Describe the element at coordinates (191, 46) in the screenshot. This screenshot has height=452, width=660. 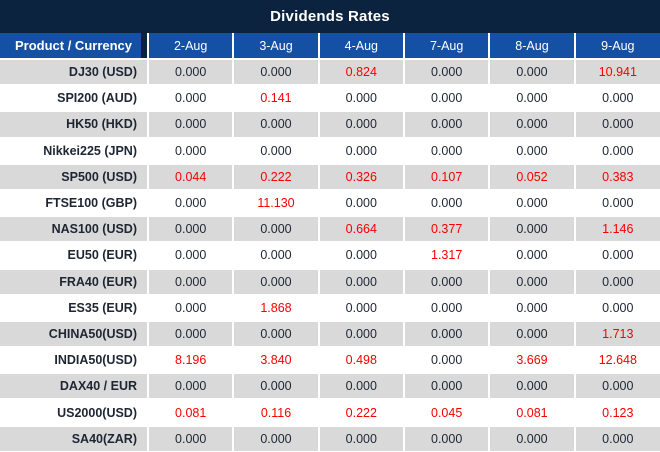
I see `date-column-header: 2-Aug` at that location.